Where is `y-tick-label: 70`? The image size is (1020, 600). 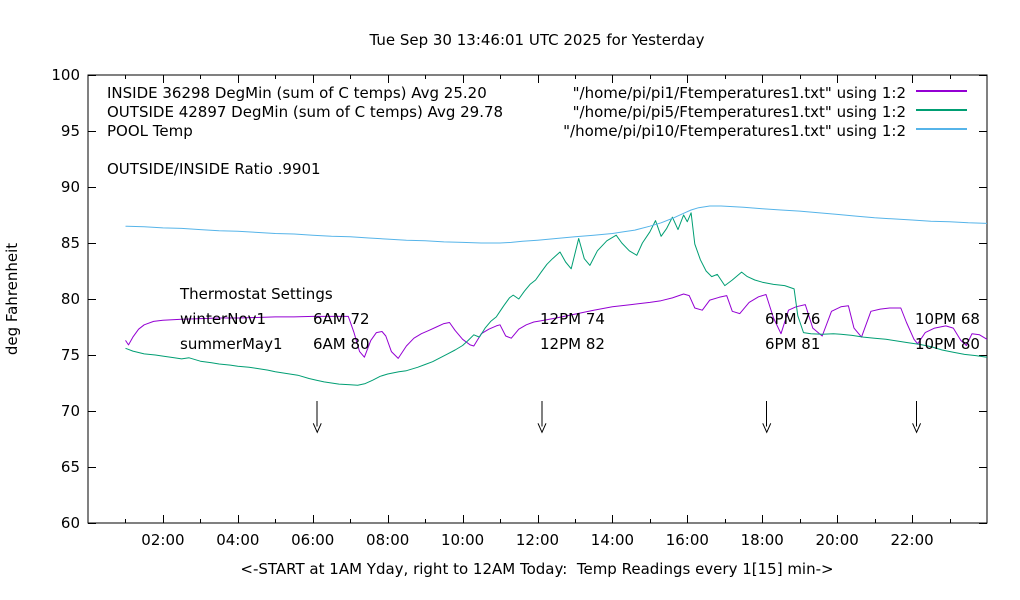 y-tick-label: 70 is located at coordinates (70, 411).